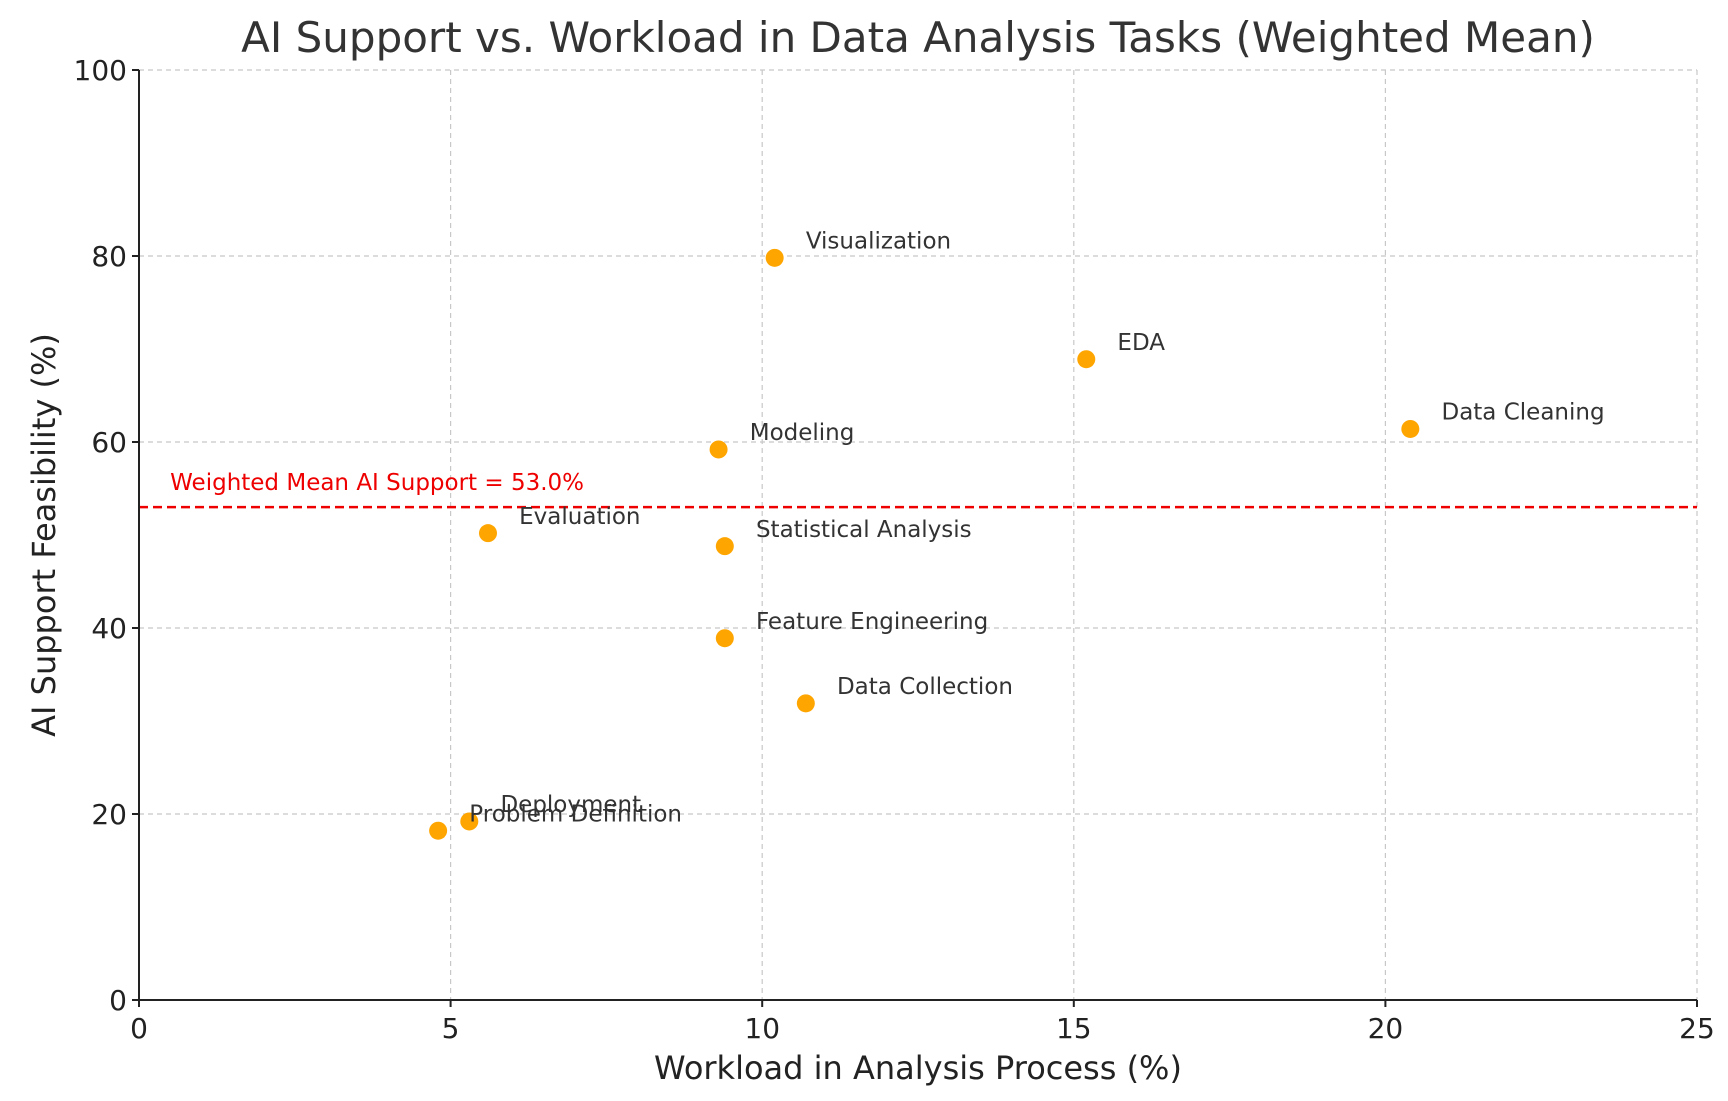  Describe the element at coordinates (109, 256) in the screenshot. I see `y-tick-label: 80` at that location.